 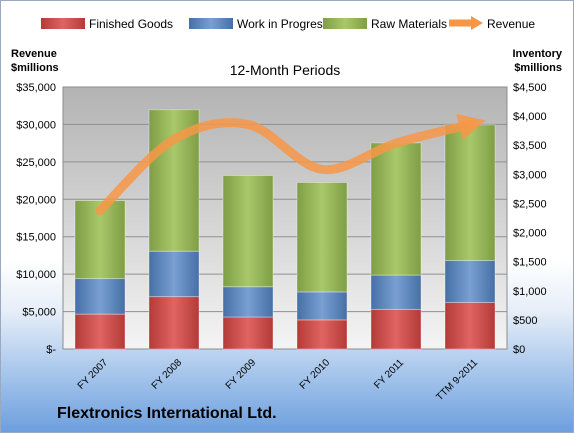 What do you see at coordinates (538, 68) in the screenshot?
I see `right-axis-label-line2: $millions` at bounding box center [538, 68].